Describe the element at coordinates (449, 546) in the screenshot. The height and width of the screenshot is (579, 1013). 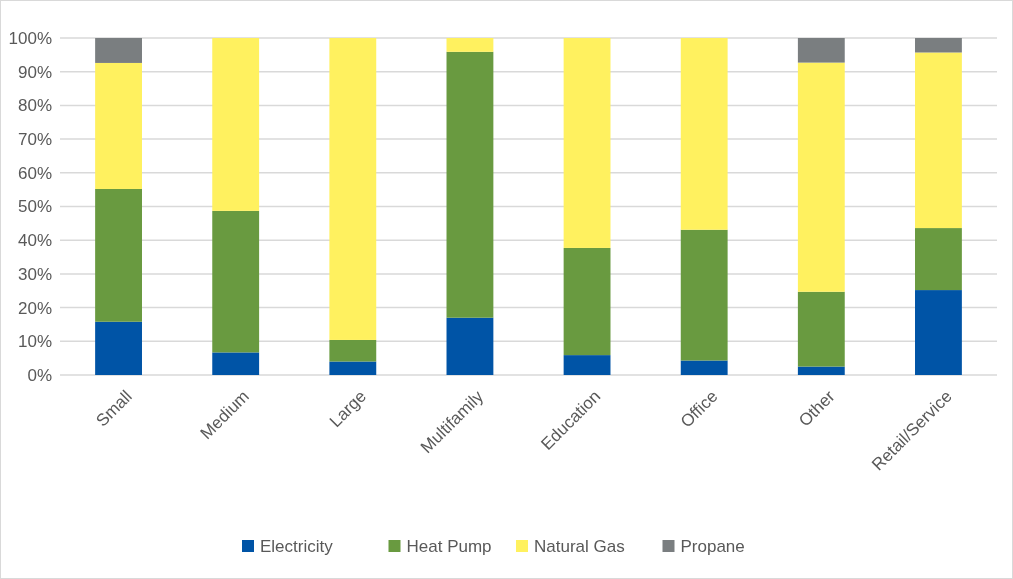
I see `legend-label: Heat Pump` at that location.